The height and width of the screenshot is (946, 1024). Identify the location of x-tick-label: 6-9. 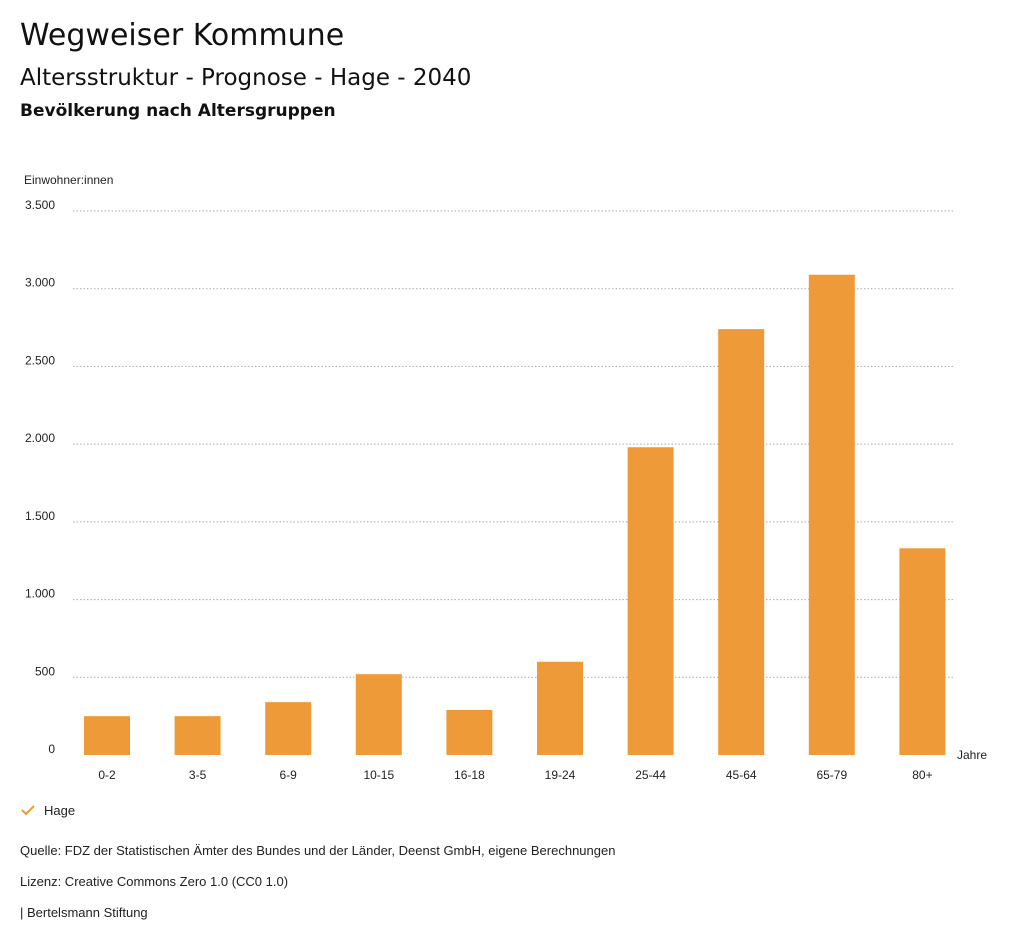
(289, 775).